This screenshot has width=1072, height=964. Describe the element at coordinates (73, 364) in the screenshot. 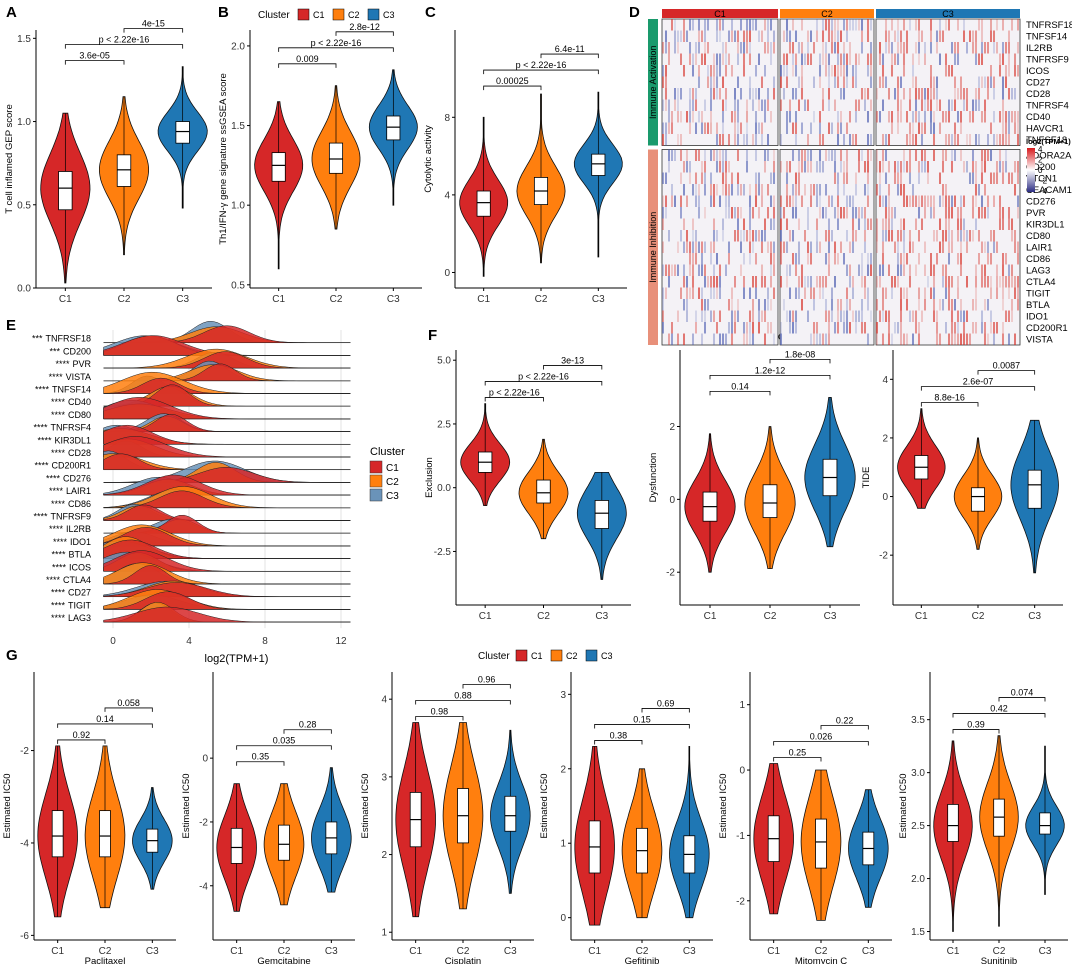

I see `ridge-row-label: **** PVR` at that location.